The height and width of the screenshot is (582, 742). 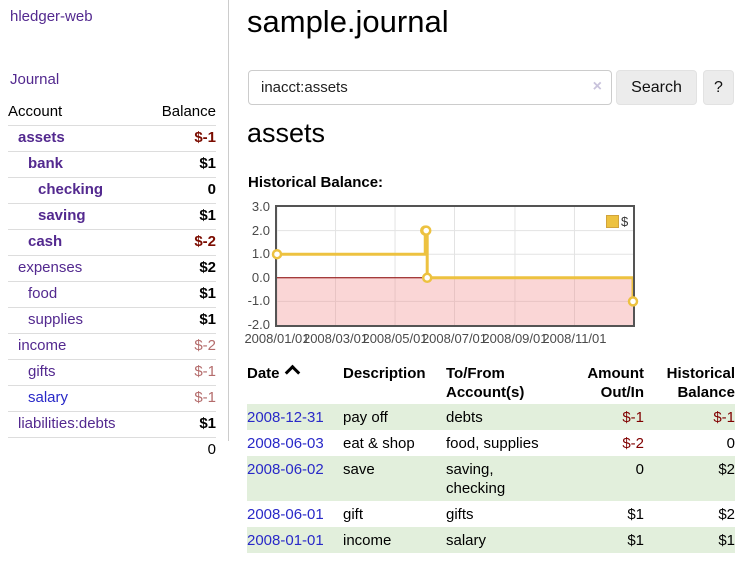 I want to click on search-form: ×, so click(x=430, y=87).